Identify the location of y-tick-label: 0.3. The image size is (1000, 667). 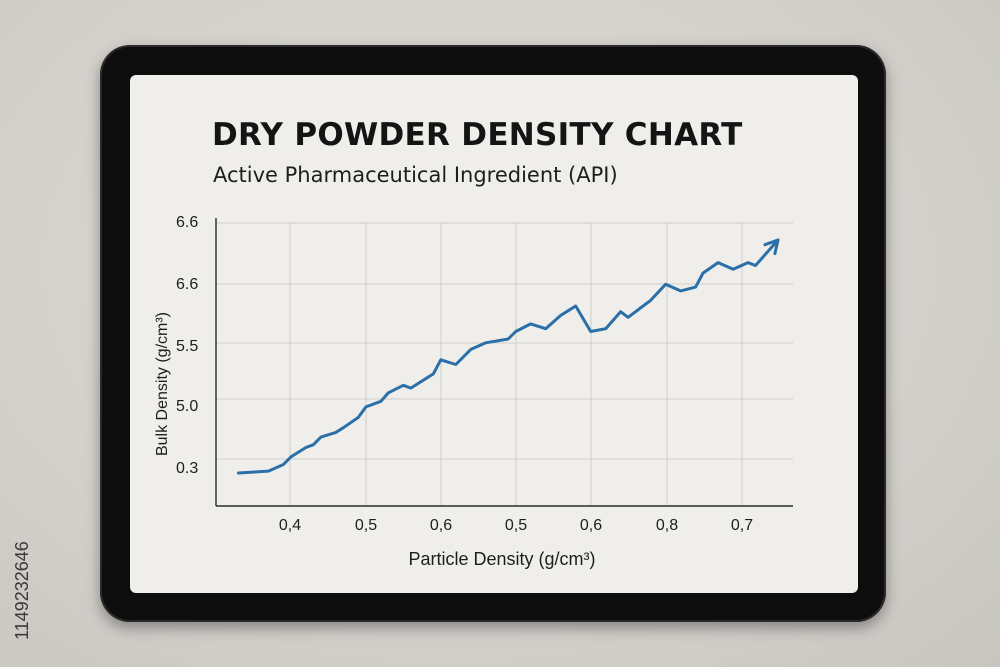
(187, 468).